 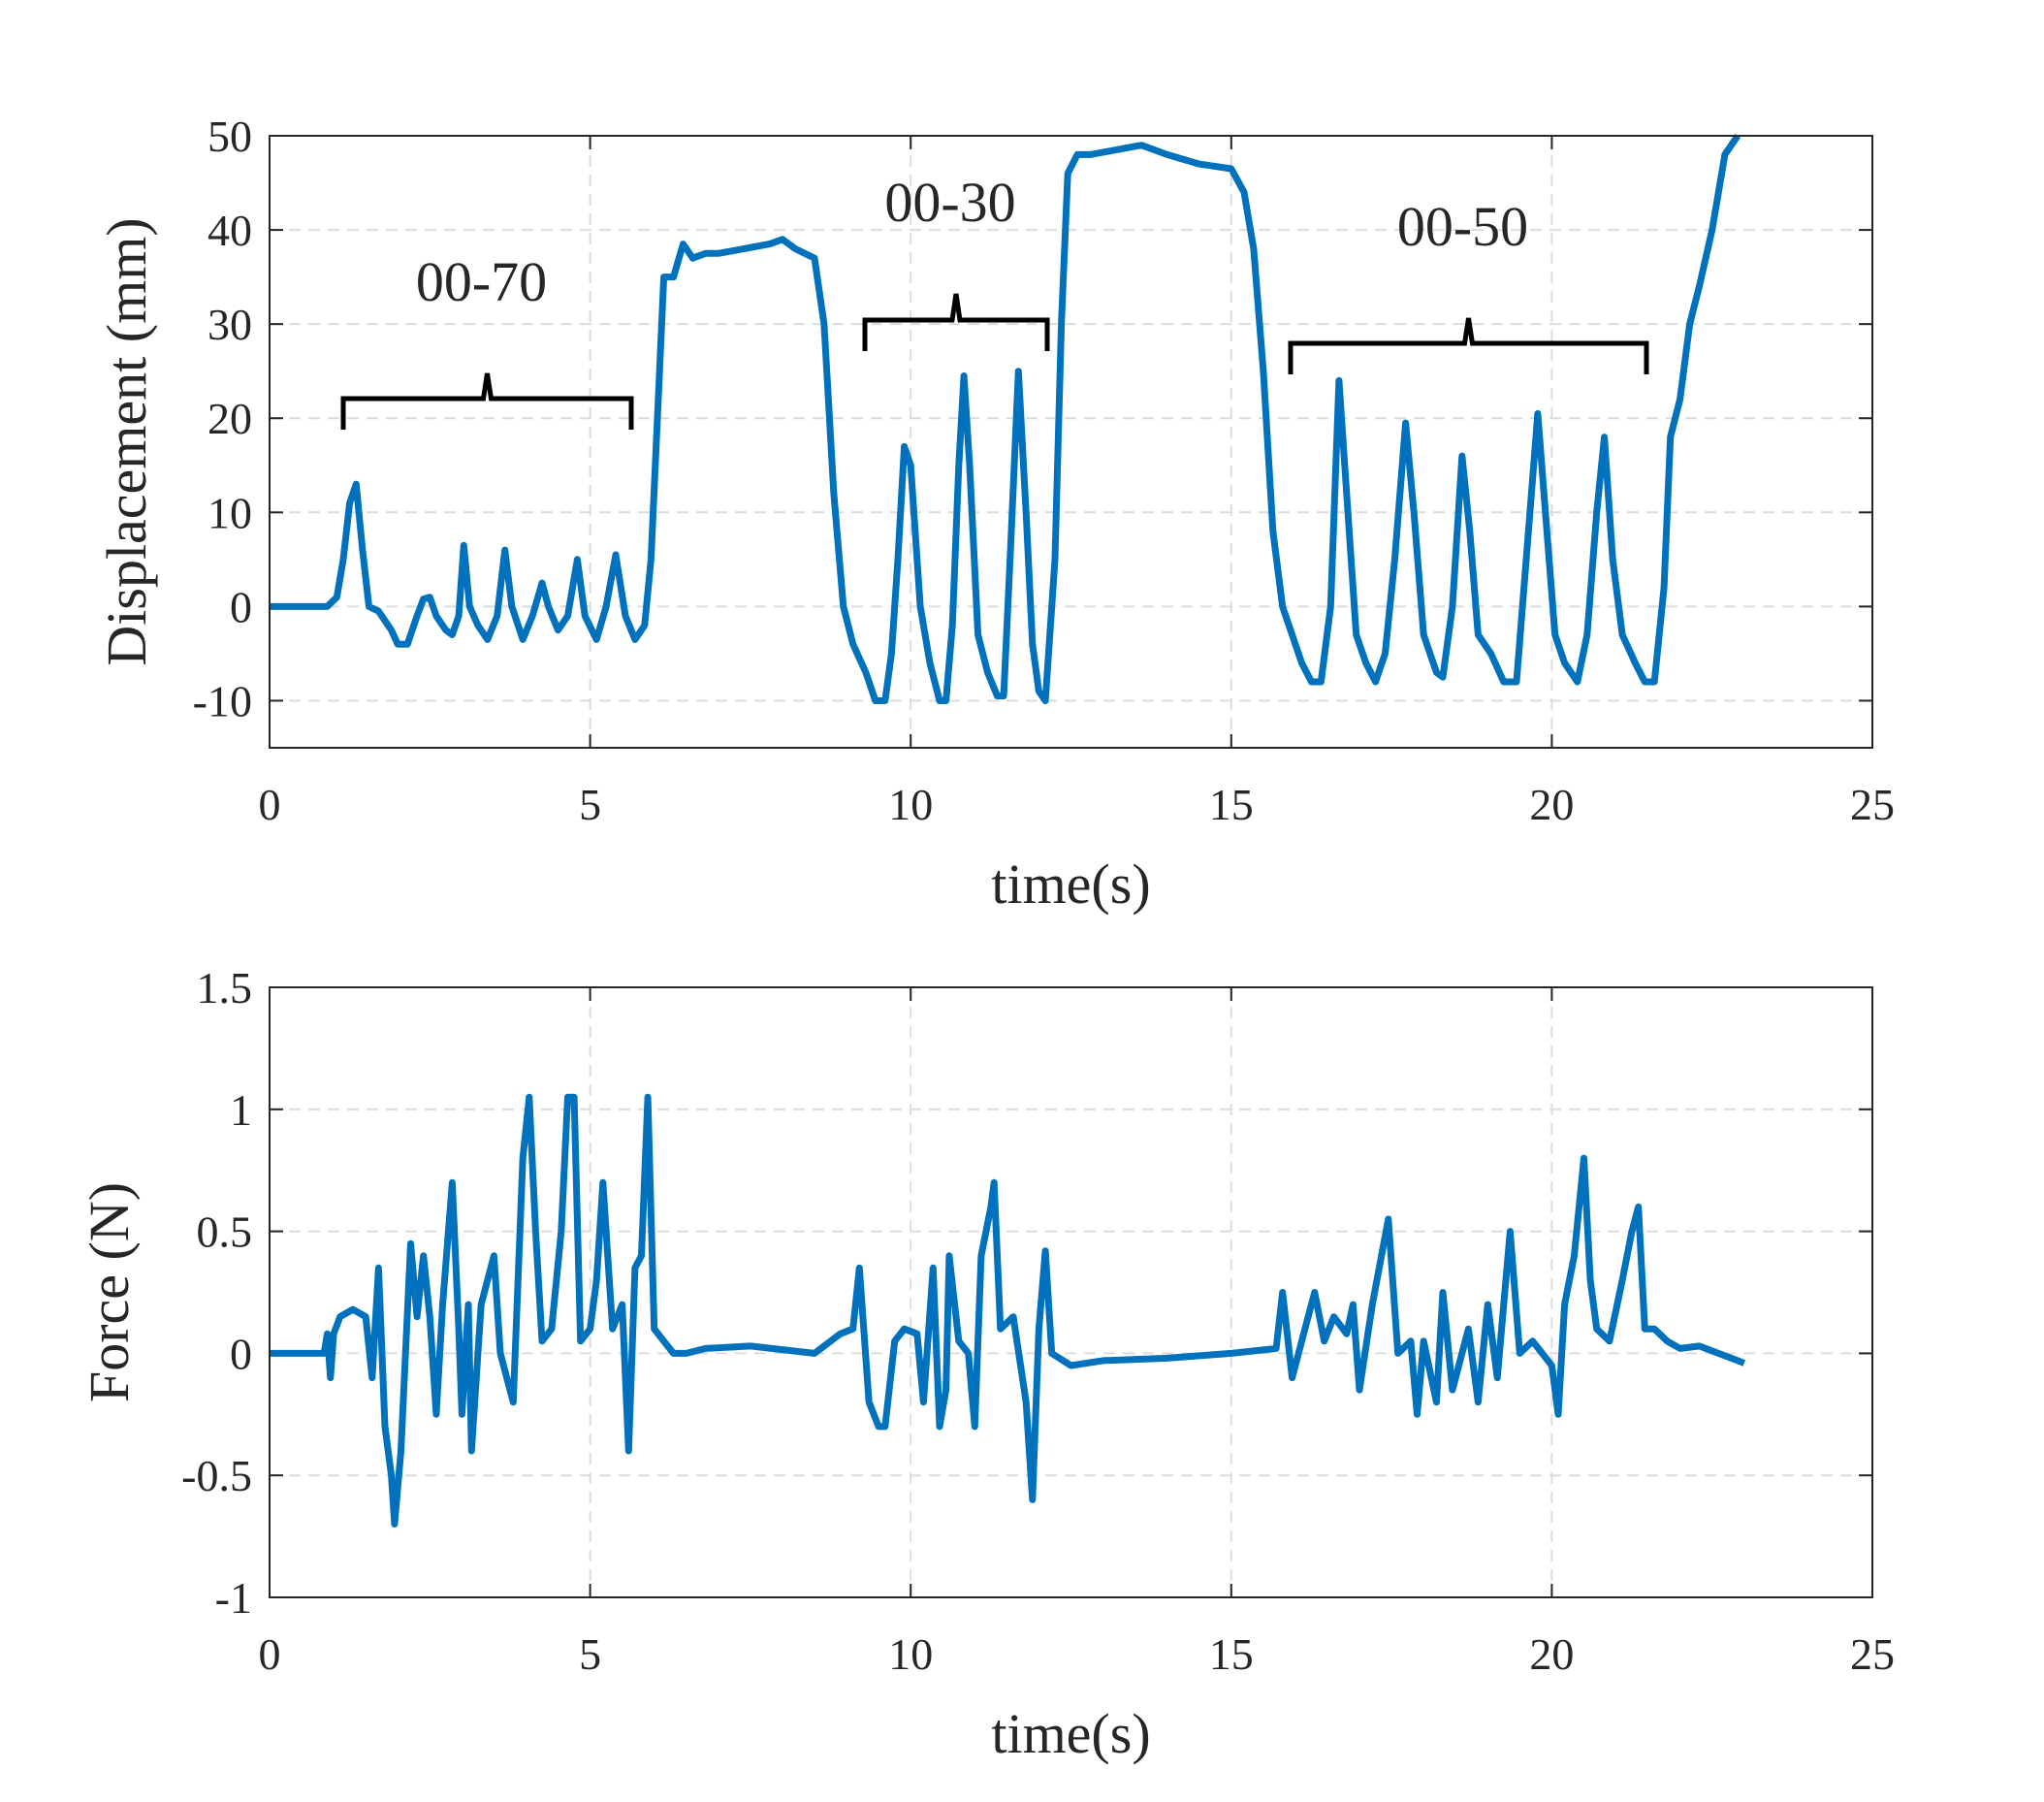 I want to click on y-tick-label: 20, so click(x=230, y=418).